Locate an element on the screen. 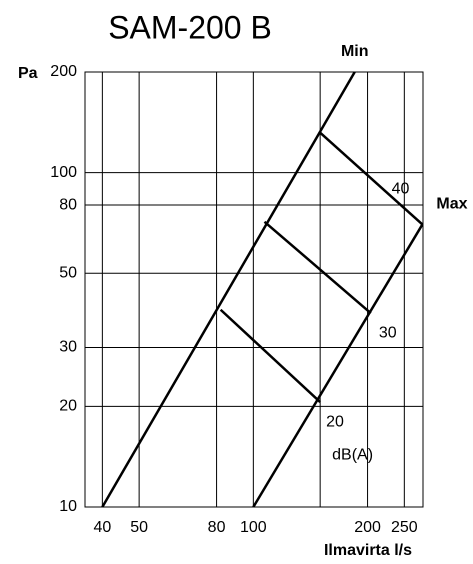 The width and height of the screenshot is (473, 564). x-tick-label: 100 is located at coordinates (253, 527).